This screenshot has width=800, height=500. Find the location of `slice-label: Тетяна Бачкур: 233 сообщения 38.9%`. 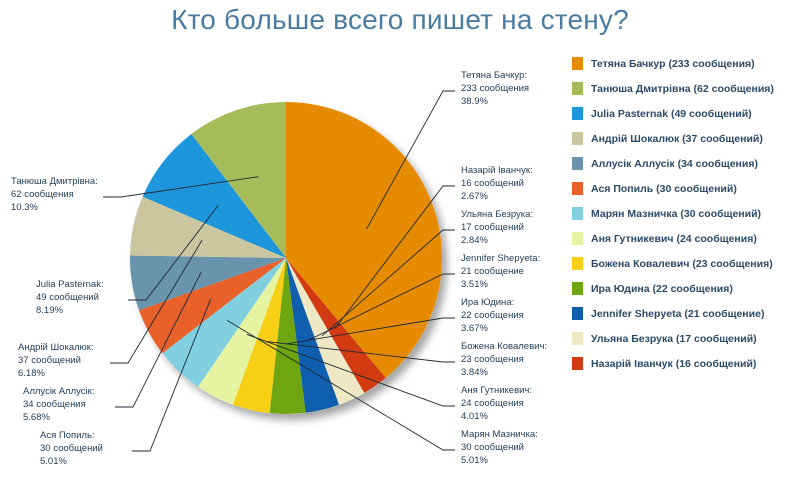

slice-label: Тетяна Бачкур: 233 сообщения 38.9% is located at coordinates (495, 88).